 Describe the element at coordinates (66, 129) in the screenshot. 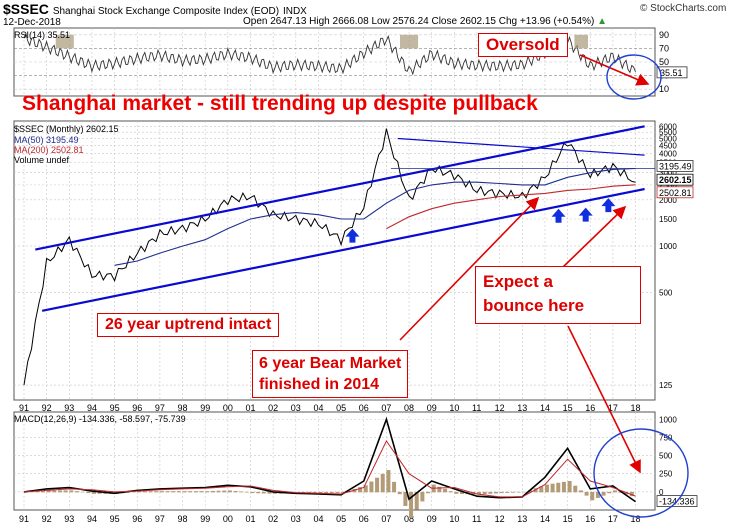

I see `price-legend-main: $SSEC (Monthly) 2602.15` at that location.